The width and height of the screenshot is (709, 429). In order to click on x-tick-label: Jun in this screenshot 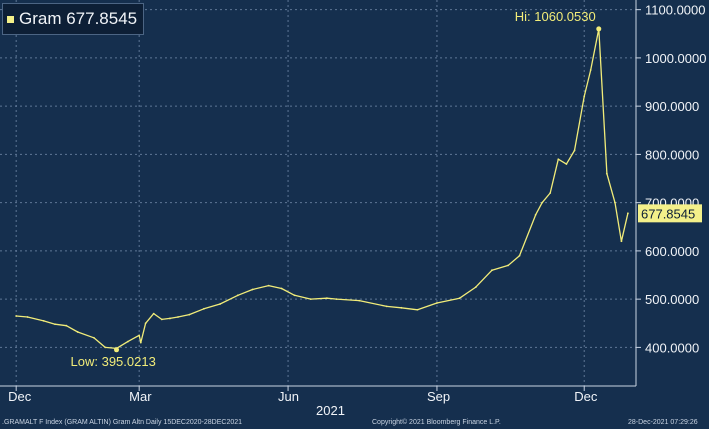, I will do `click(288, 396)`.